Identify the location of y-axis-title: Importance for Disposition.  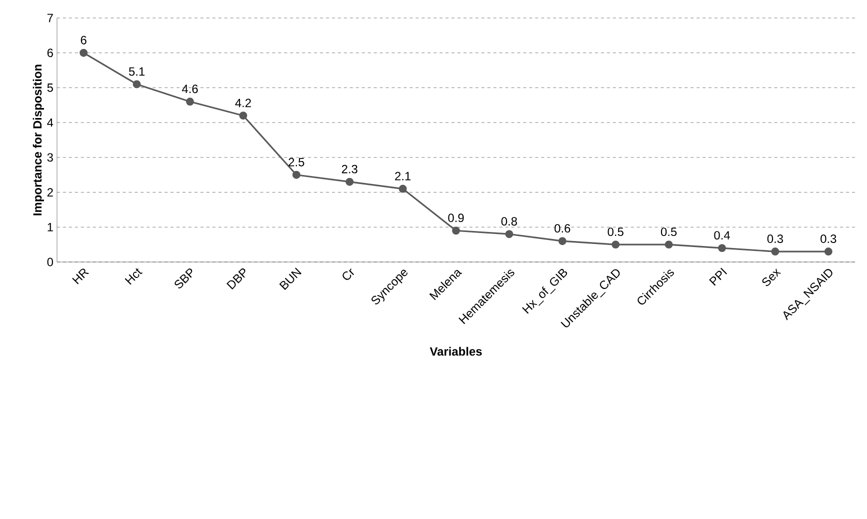
(38, 140).